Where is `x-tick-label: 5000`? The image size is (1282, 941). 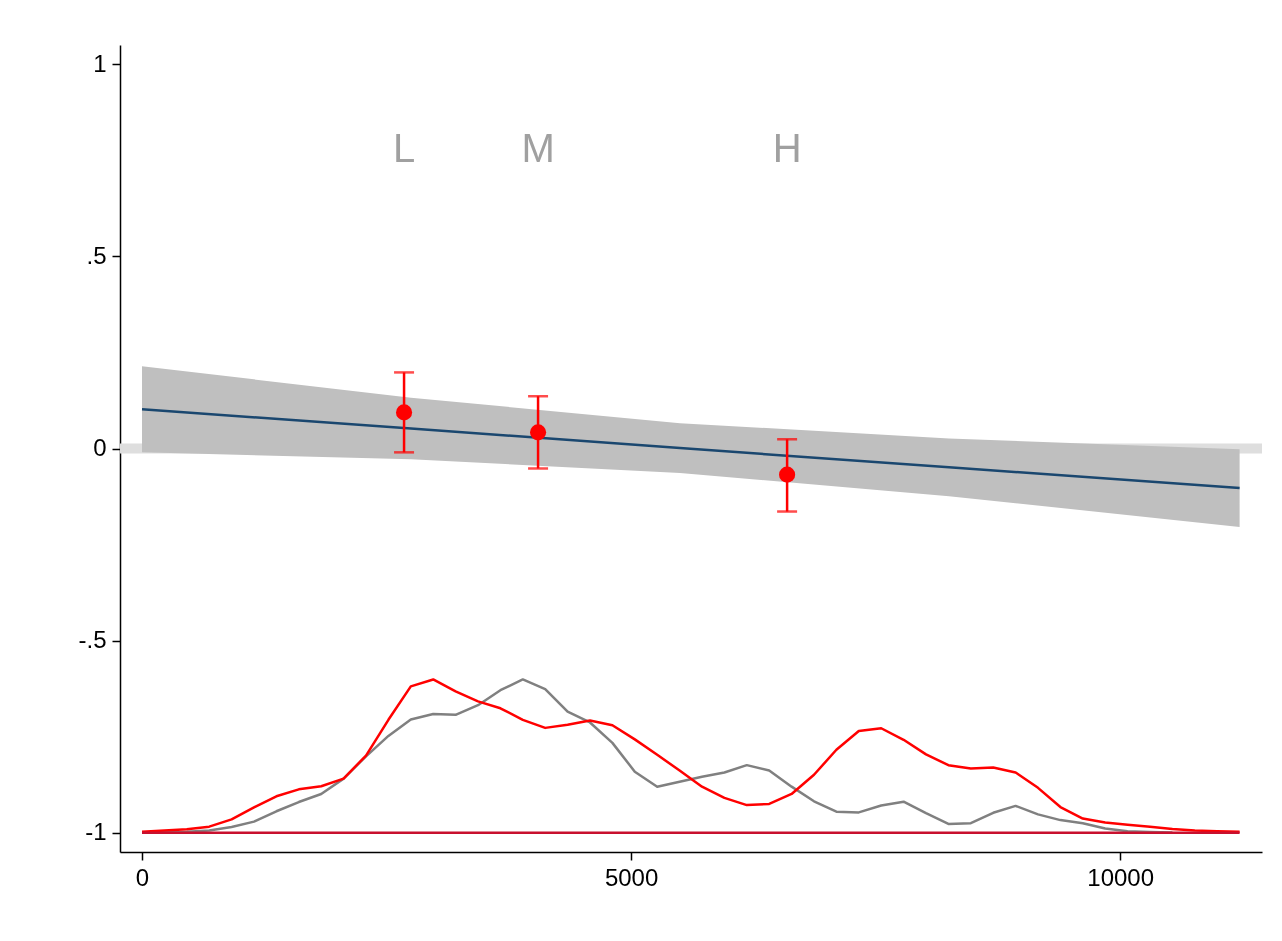 x-tick-label: 5000 is located at coordinates (631, 877).